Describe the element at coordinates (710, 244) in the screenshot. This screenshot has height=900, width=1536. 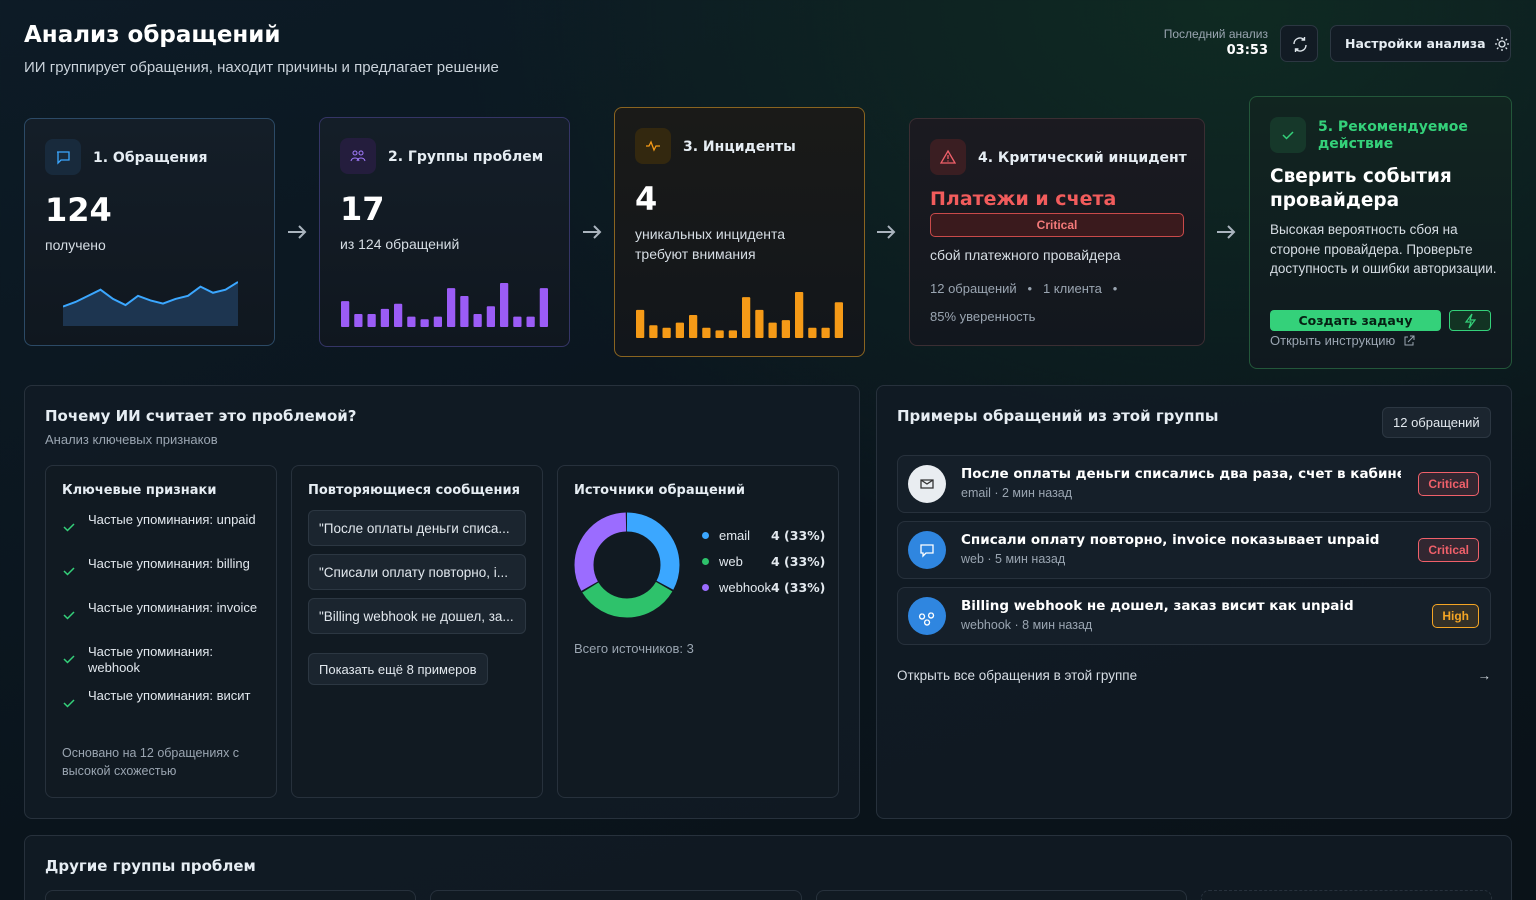
I see `step-caption: уникальных инцидента требуют внимания` at that location.